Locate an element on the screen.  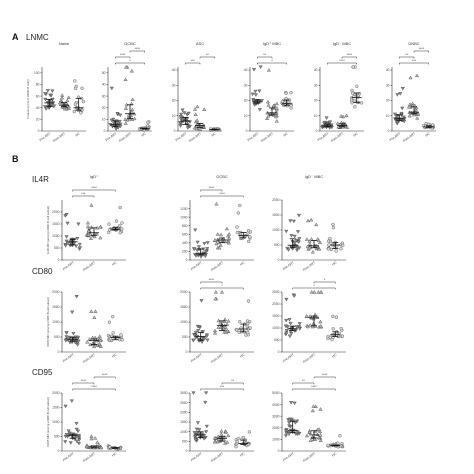
subplot-title: ASC is located at coordinates (200, 43).